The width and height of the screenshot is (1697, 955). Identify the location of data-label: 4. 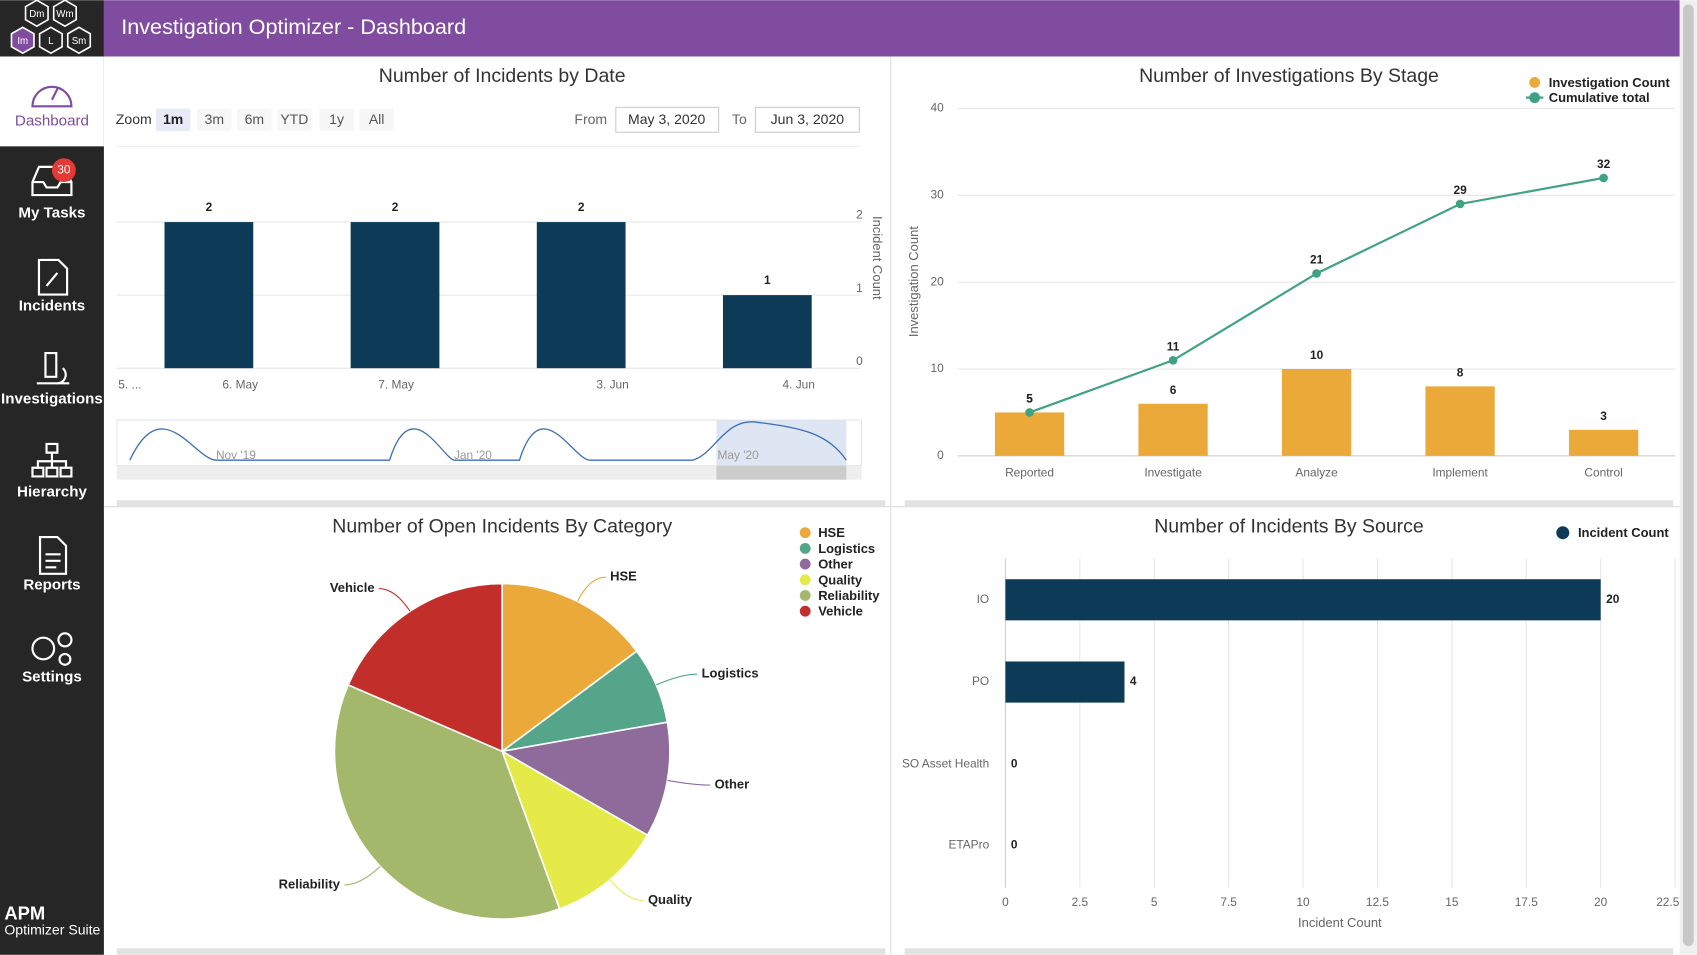
(1133, 681).